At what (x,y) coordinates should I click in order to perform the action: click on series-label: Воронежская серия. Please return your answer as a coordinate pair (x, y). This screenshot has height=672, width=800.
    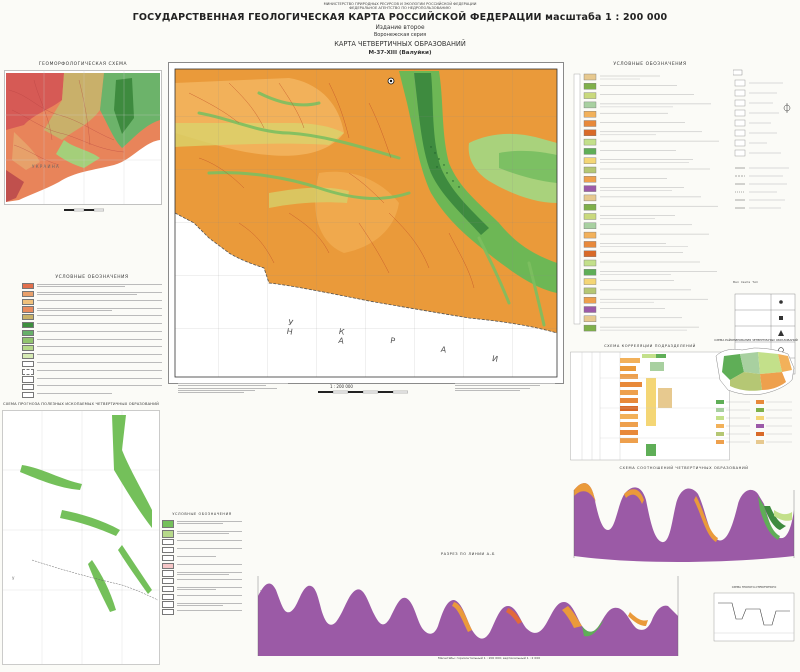
    Looking at the image, I should click on (400, 35).